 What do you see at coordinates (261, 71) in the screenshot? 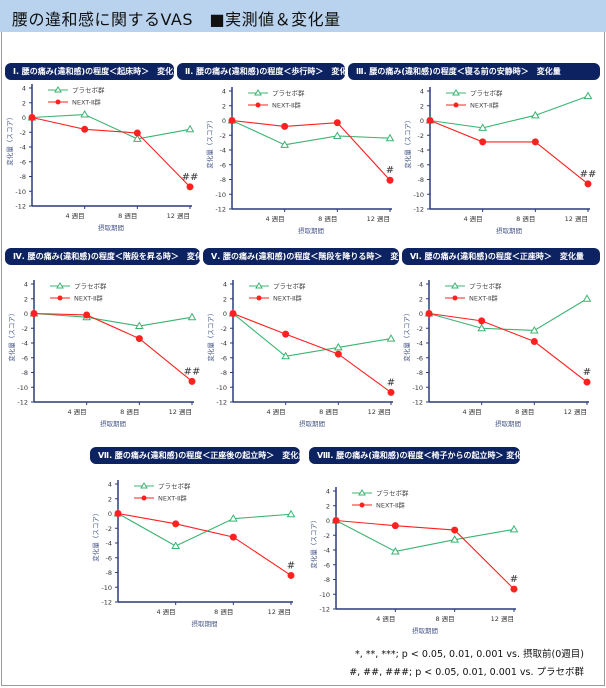
I see `chart-title-2: Ⅱ. 腰の痛み(違和感)の程度＜歩行時＞ 変化量` at bounding box center [261, 71].